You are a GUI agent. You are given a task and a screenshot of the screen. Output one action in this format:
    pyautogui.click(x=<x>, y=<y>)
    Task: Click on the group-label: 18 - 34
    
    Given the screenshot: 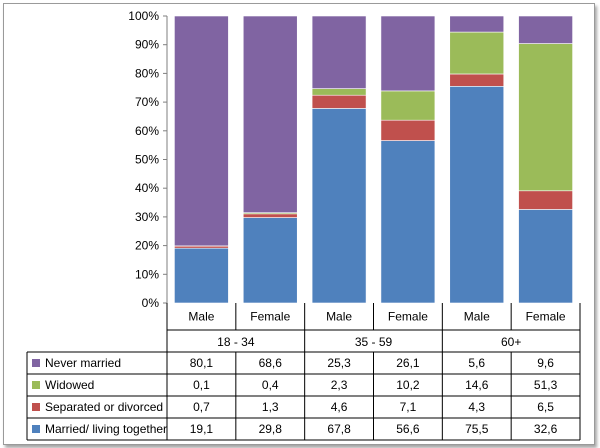 What is the action you would take?
    pyautogui.click(x=236, y=342)
    